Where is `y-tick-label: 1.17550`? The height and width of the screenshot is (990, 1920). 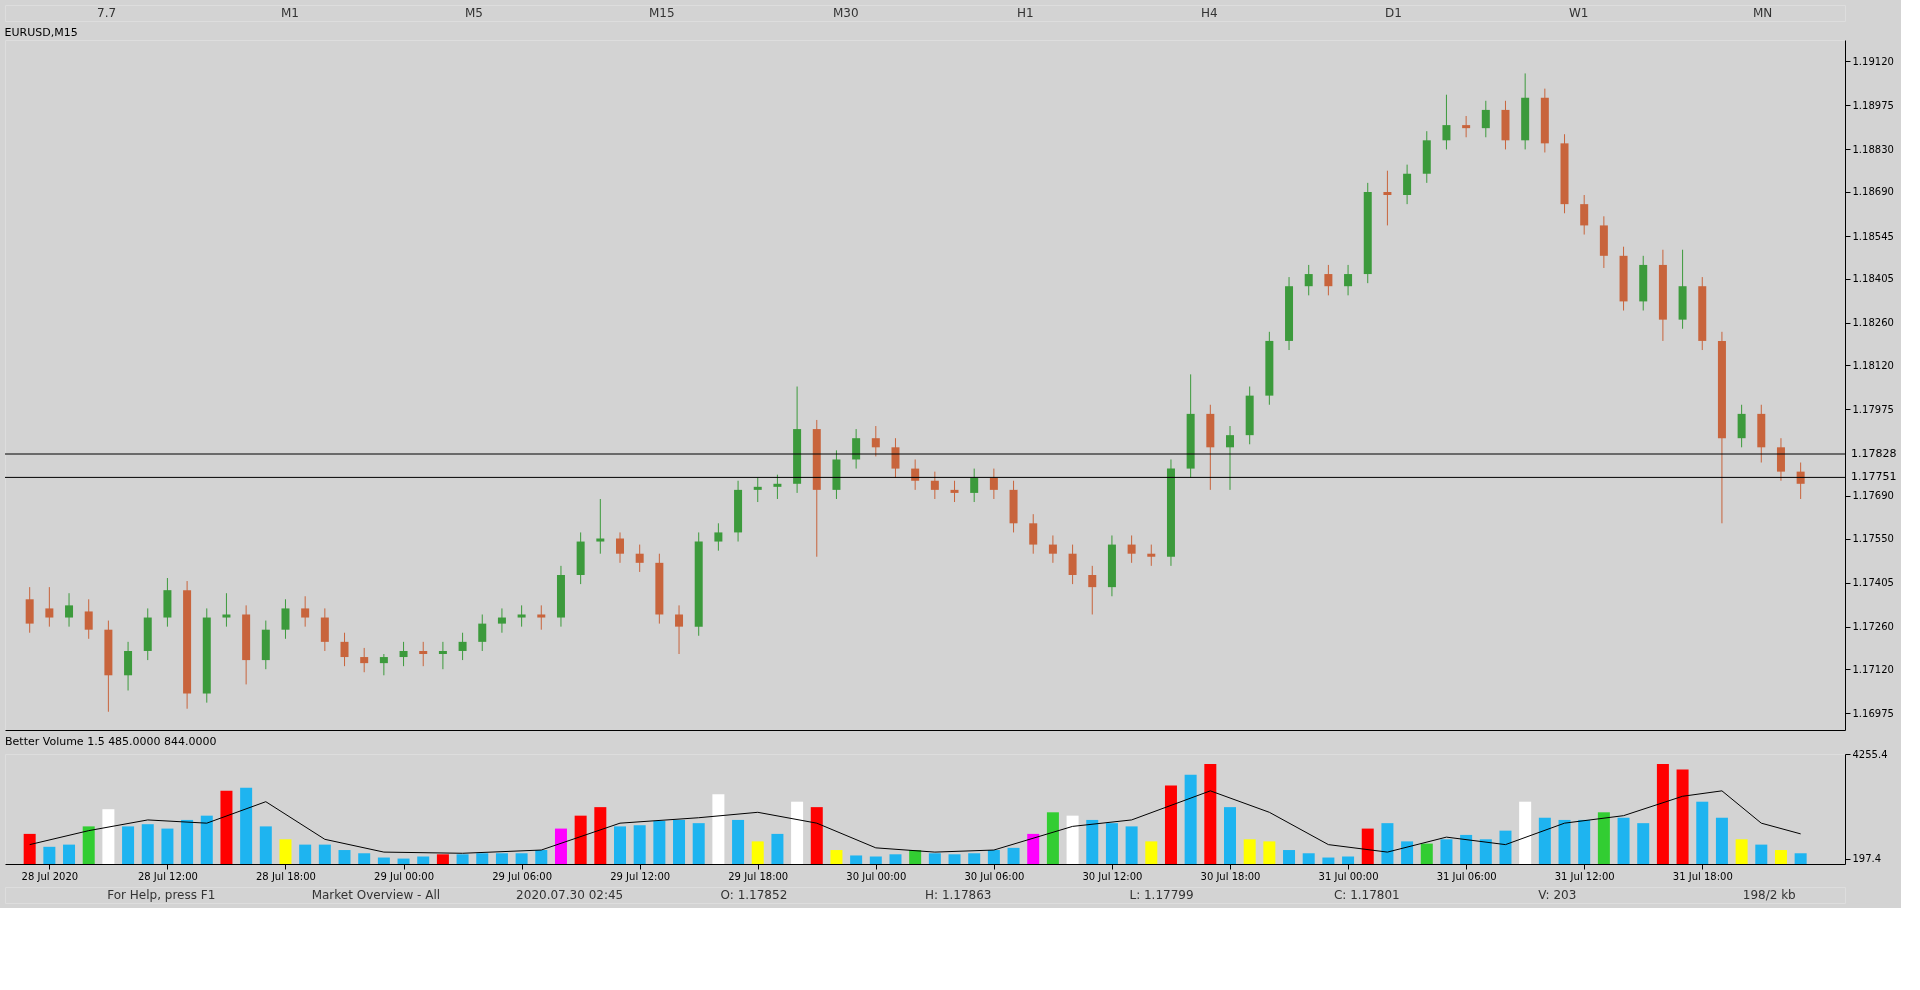
y-tick-label: 1.17550 is located at coordinates (1873, 538).